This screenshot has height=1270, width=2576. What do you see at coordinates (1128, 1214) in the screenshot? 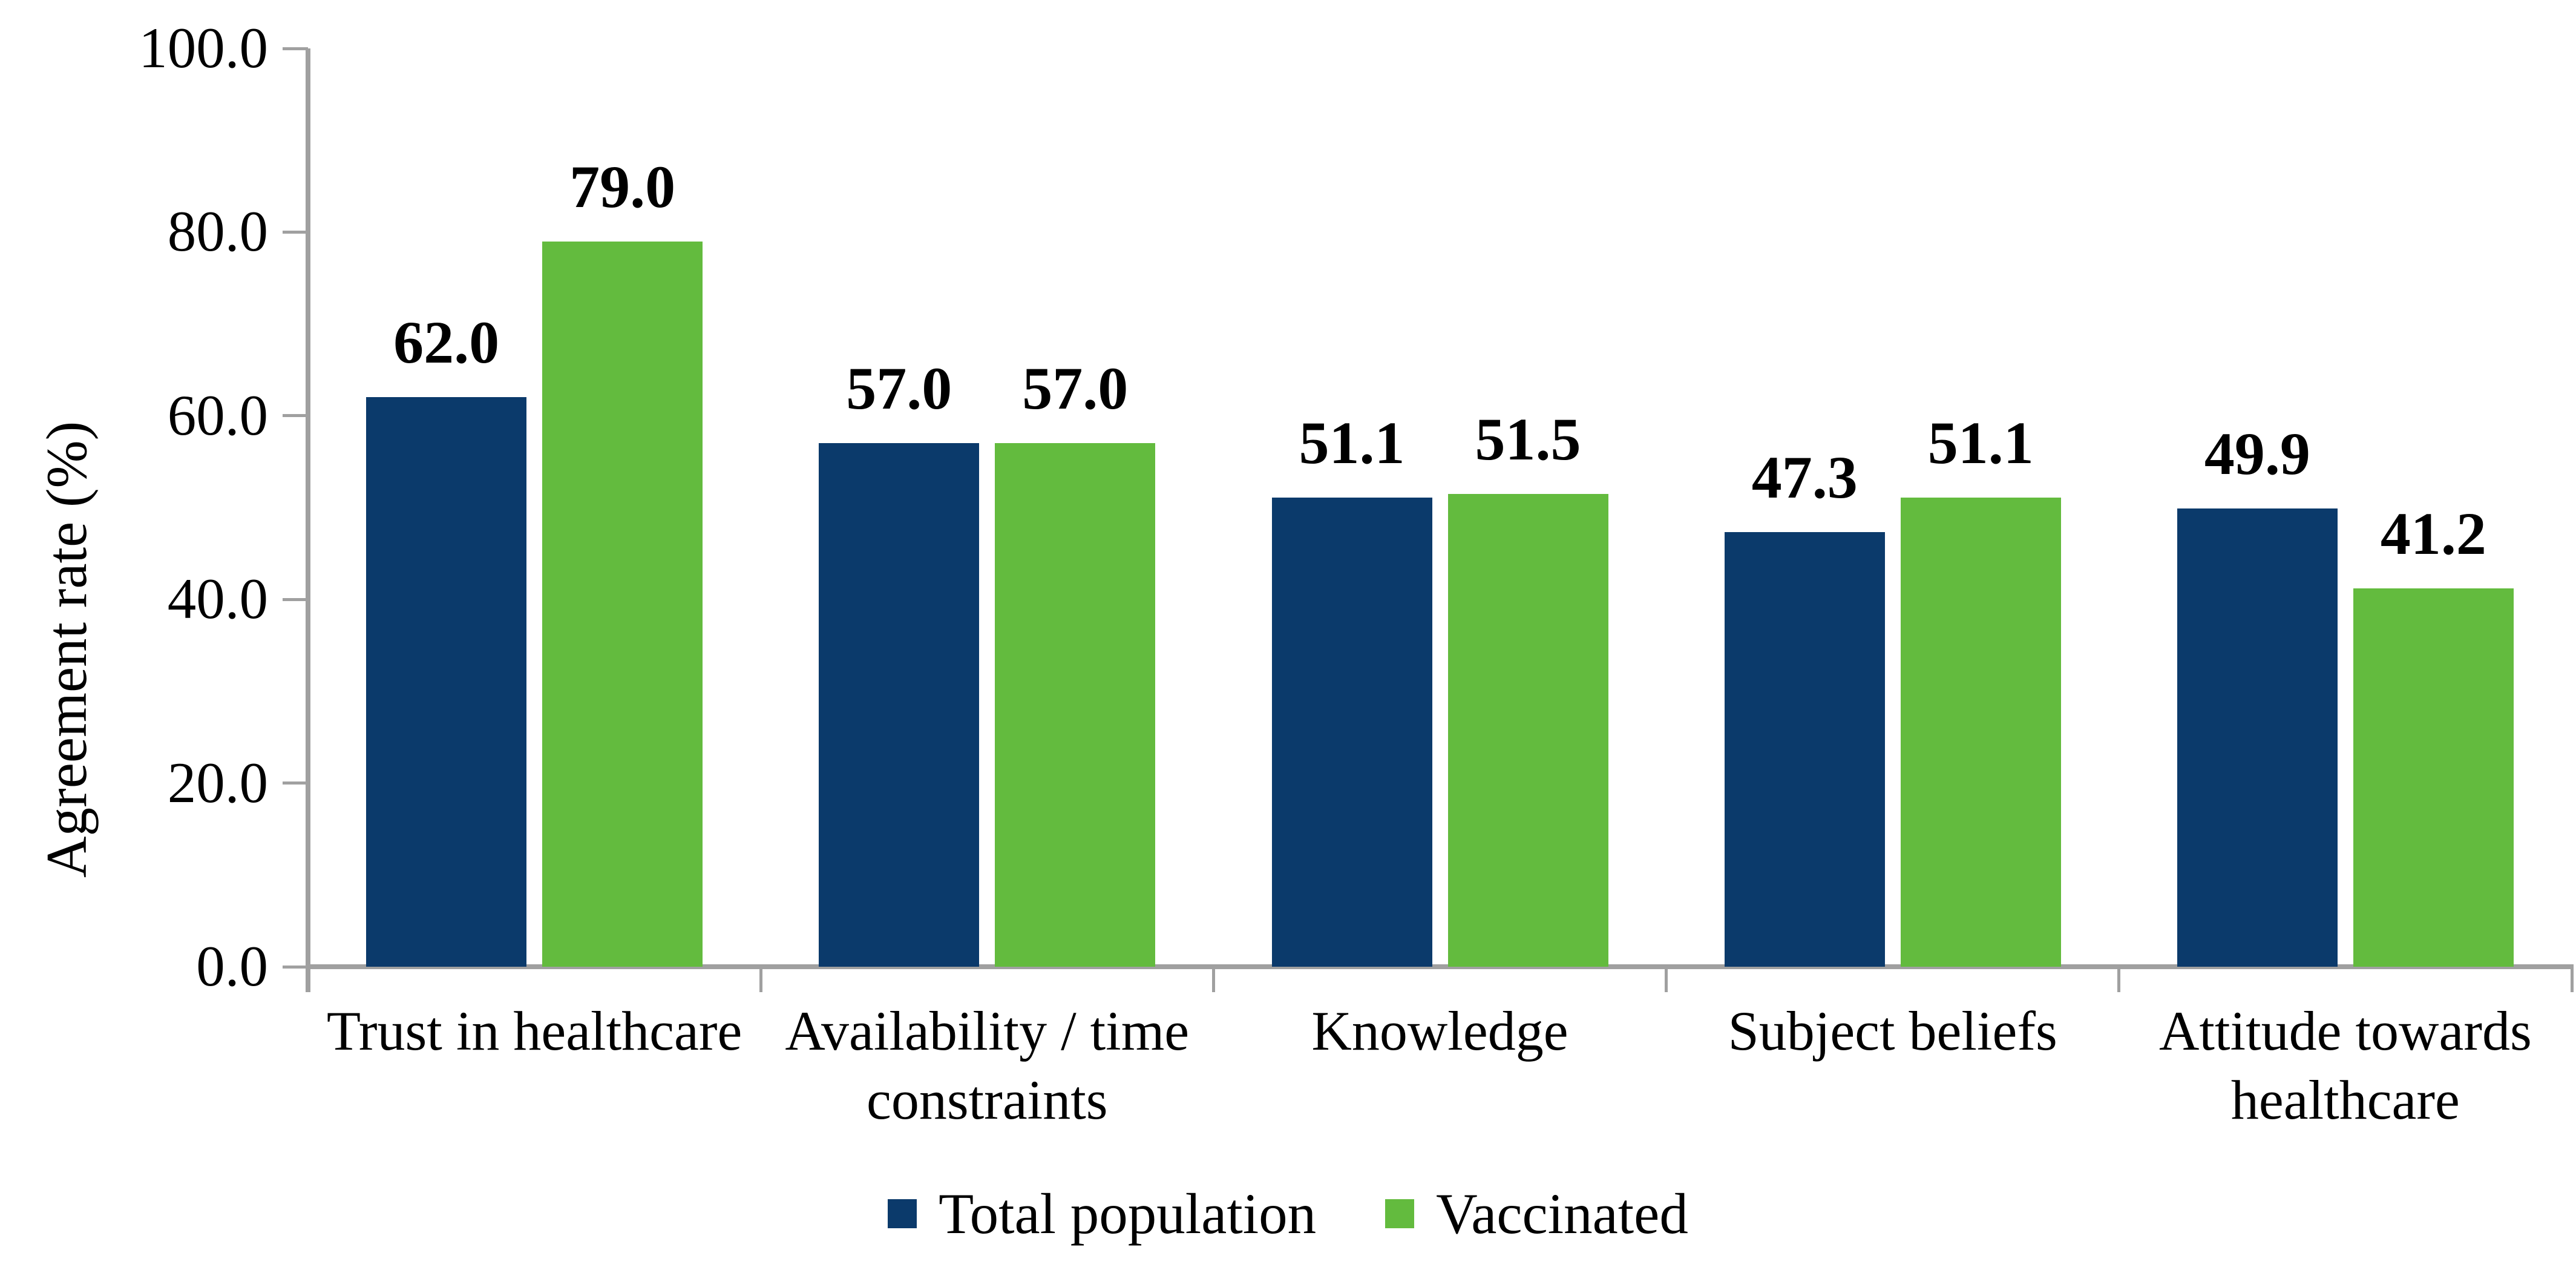
I see `legend-label-total-population: Total population` at bounding box center [1128, 1214].